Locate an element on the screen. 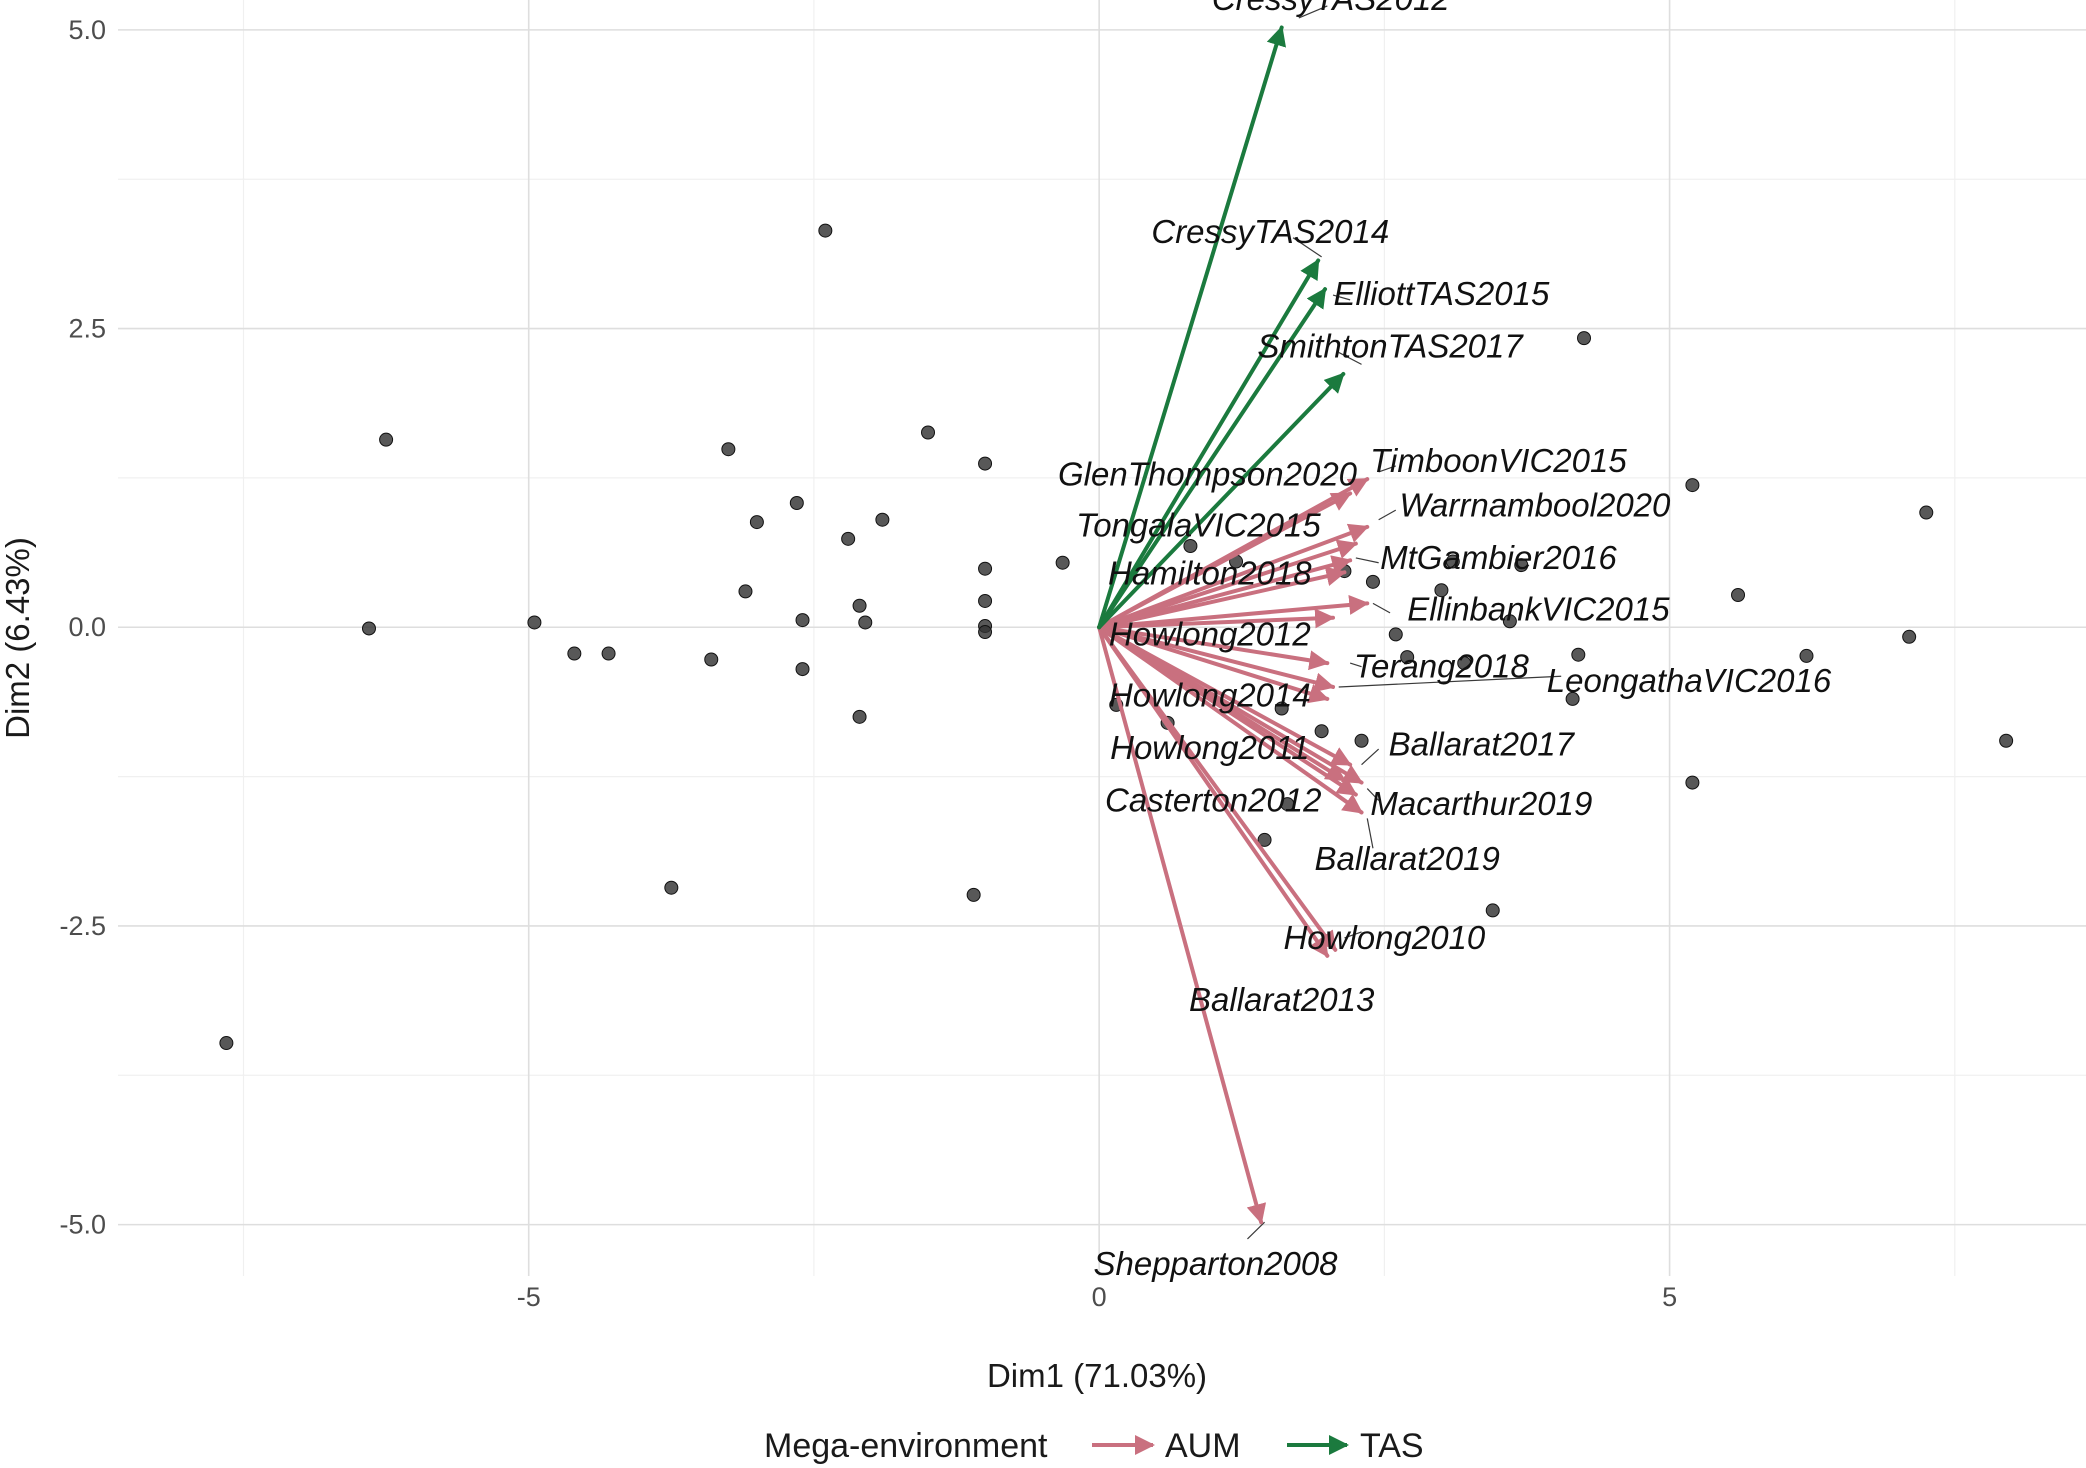 The image size is (2086, 1468). label-smithtontas2017: SmithtonTAS2017 is located at coordinates (1390, 345).